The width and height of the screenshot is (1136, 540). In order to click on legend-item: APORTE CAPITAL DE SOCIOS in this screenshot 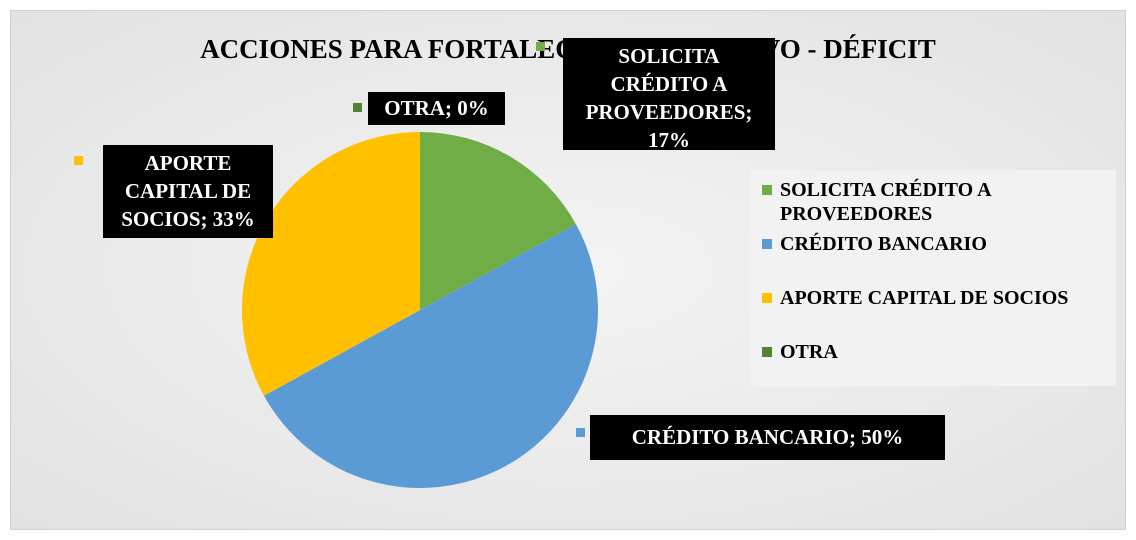, I will do `click(934, 298)`.